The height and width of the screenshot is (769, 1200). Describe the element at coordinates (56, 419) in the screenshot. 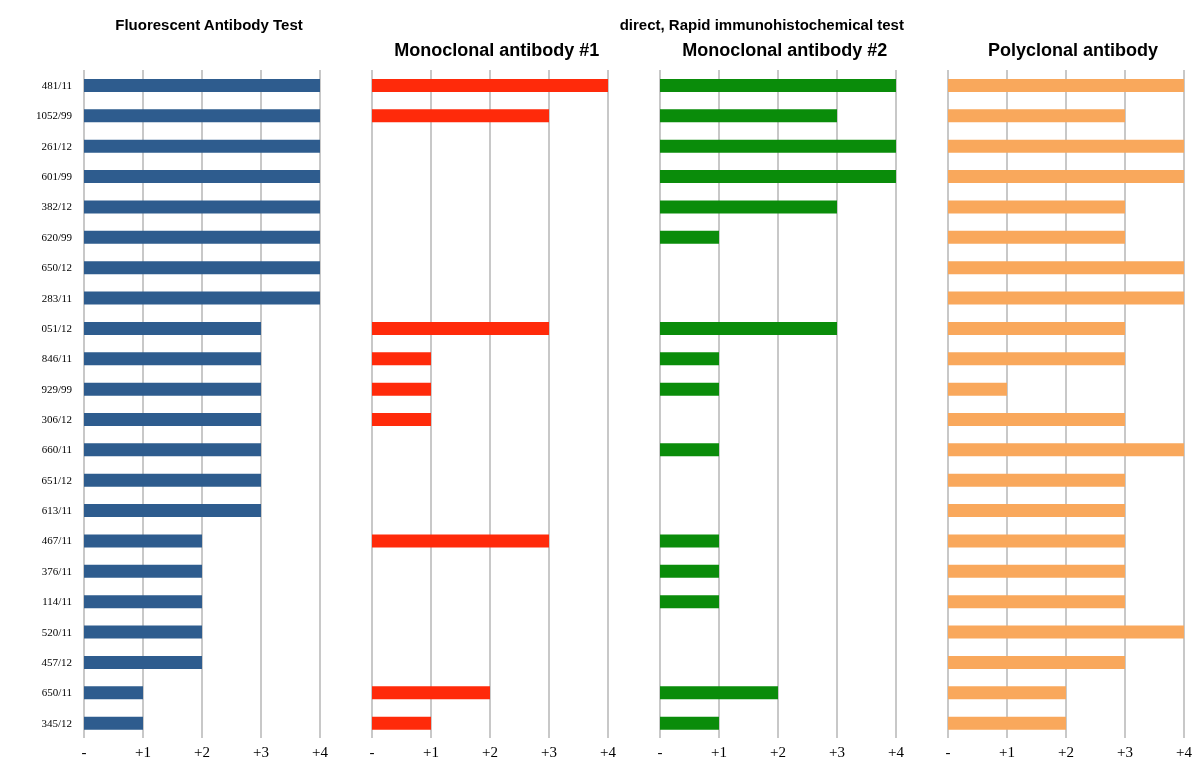

I see `y-tick-label: 306/12` at that location.